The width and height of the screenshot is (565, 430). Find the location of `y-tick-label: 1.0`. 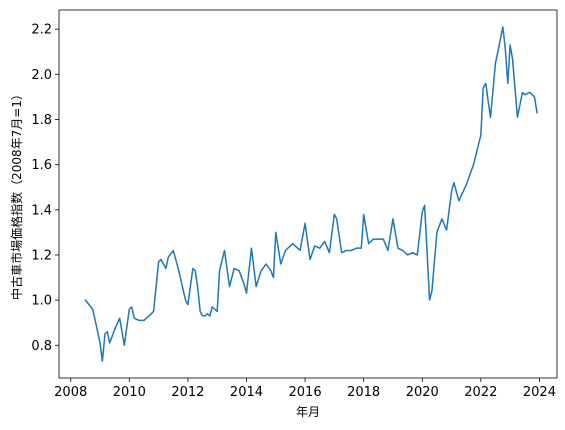

y-tick-label: 1.0 is located at coordinates (41, 301).